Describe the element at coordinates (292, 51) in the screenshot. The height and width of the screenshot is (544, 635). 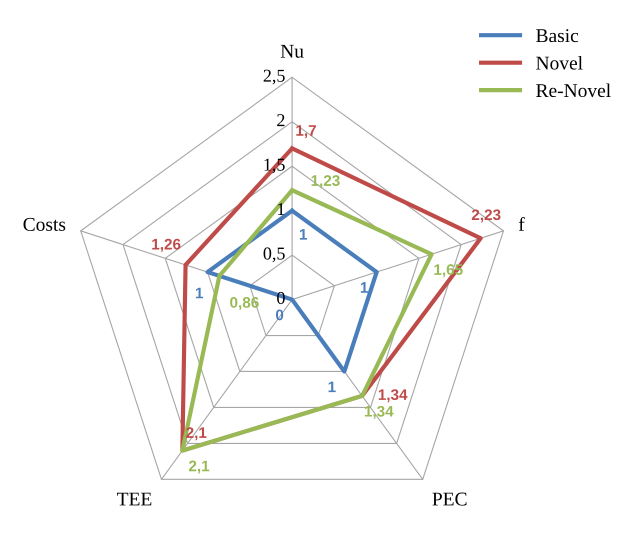
I see `spoke-label: Nu` at that location.